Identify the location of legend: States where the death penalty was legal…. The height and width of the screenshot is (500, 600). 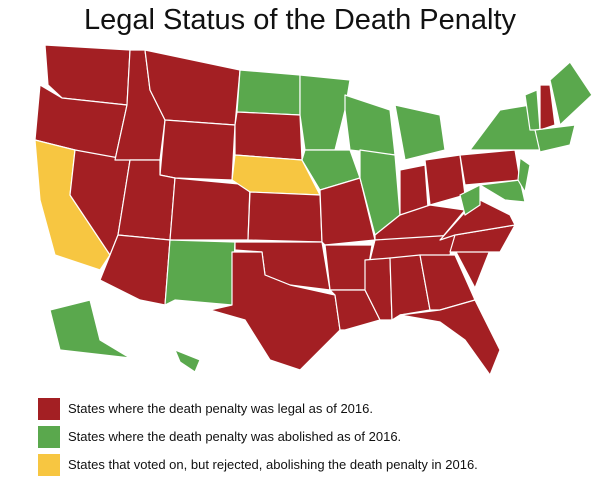
(298, 440).